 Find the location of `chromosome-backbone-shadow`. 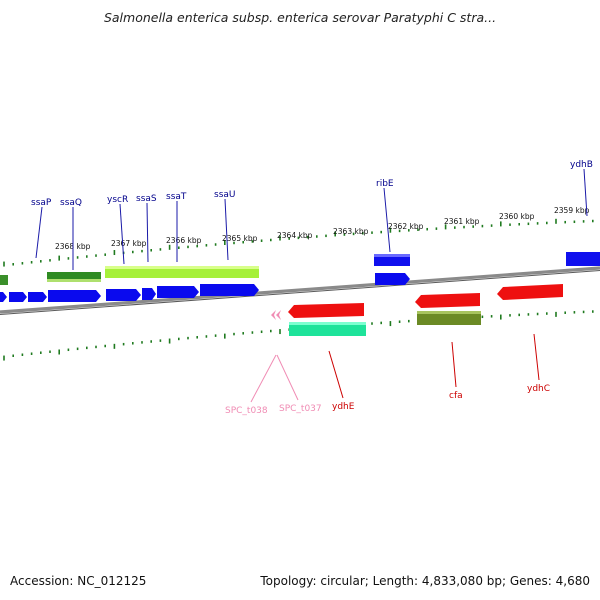

chromosome-backbone-shadow is located at coordinates (300, 292).